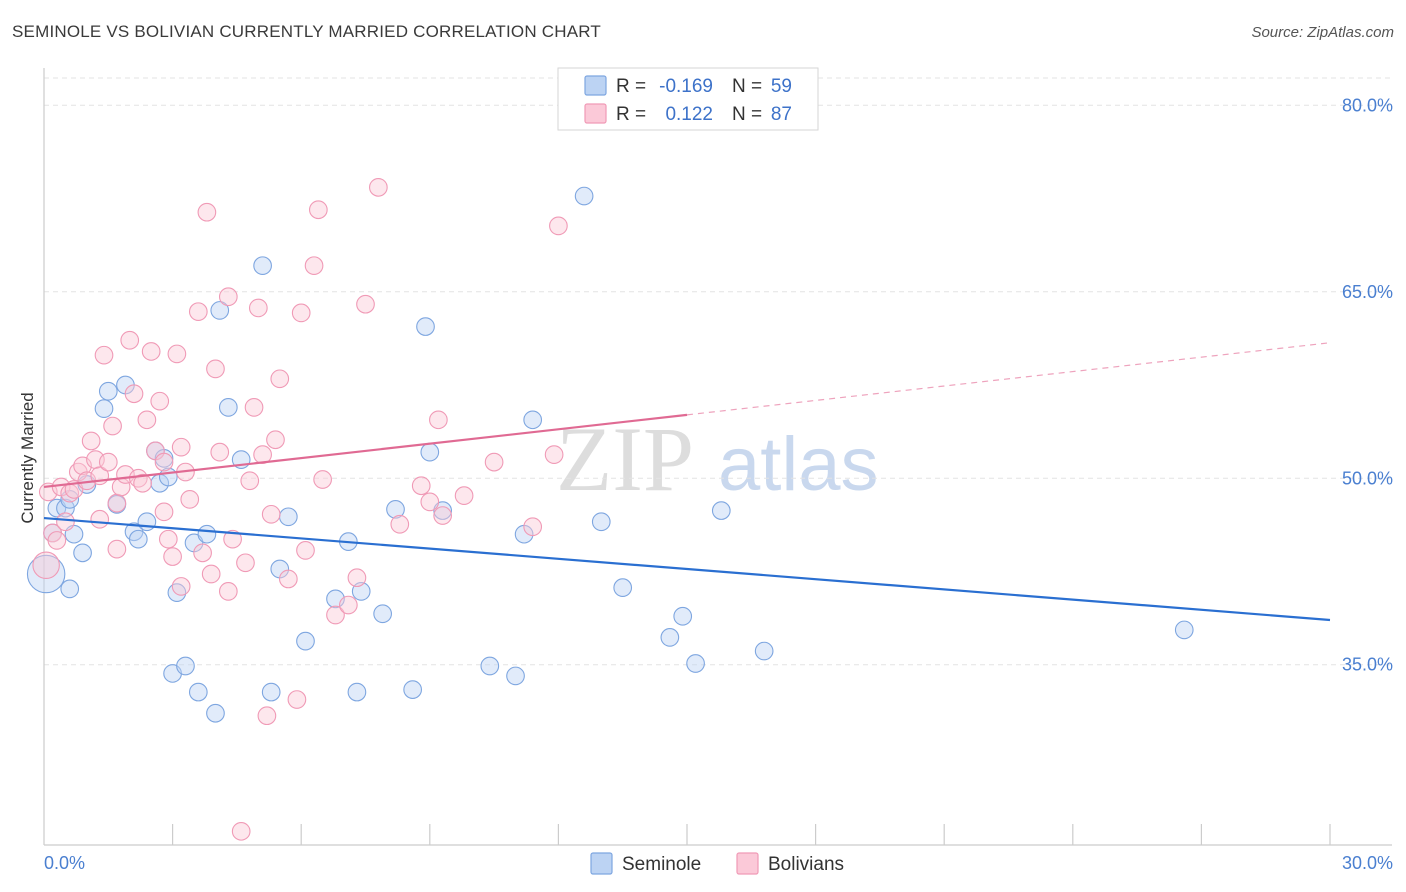 The width and height of the screenshot is (1406, 892). I want to click on trend-line-bolivians, so click(365, 451).